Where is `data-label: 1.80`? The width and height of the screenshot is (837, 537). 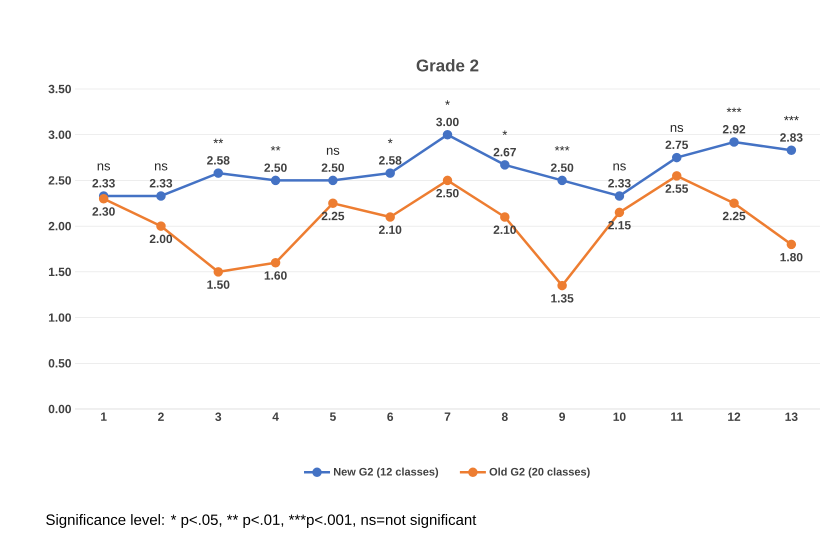 data-label: 1.80 is located at coordinates (791, 257).